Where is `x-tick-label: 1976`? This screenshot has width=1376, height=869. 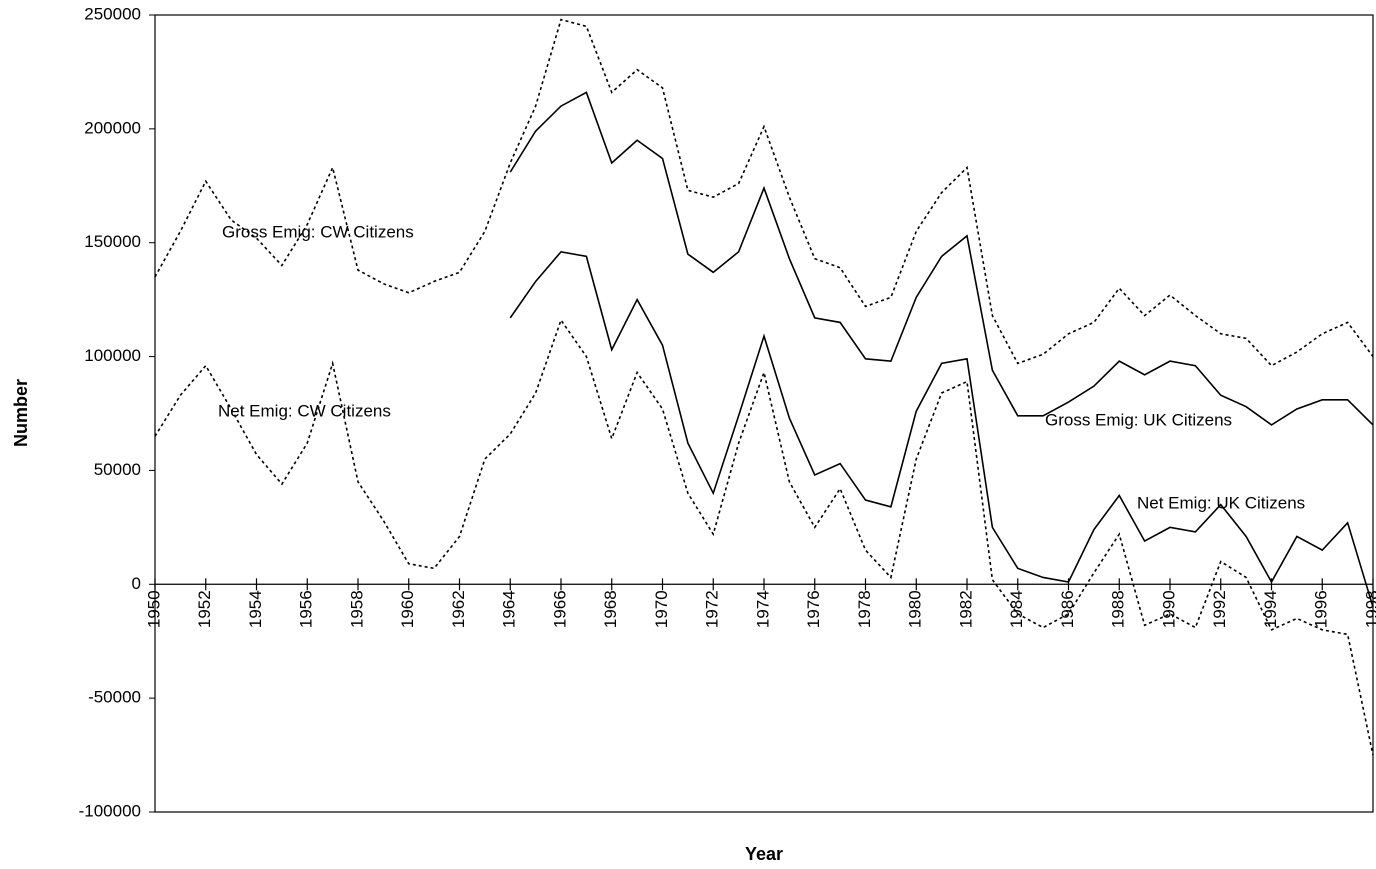 x-tick-label: 1976 is located at coordinates (813, 609).